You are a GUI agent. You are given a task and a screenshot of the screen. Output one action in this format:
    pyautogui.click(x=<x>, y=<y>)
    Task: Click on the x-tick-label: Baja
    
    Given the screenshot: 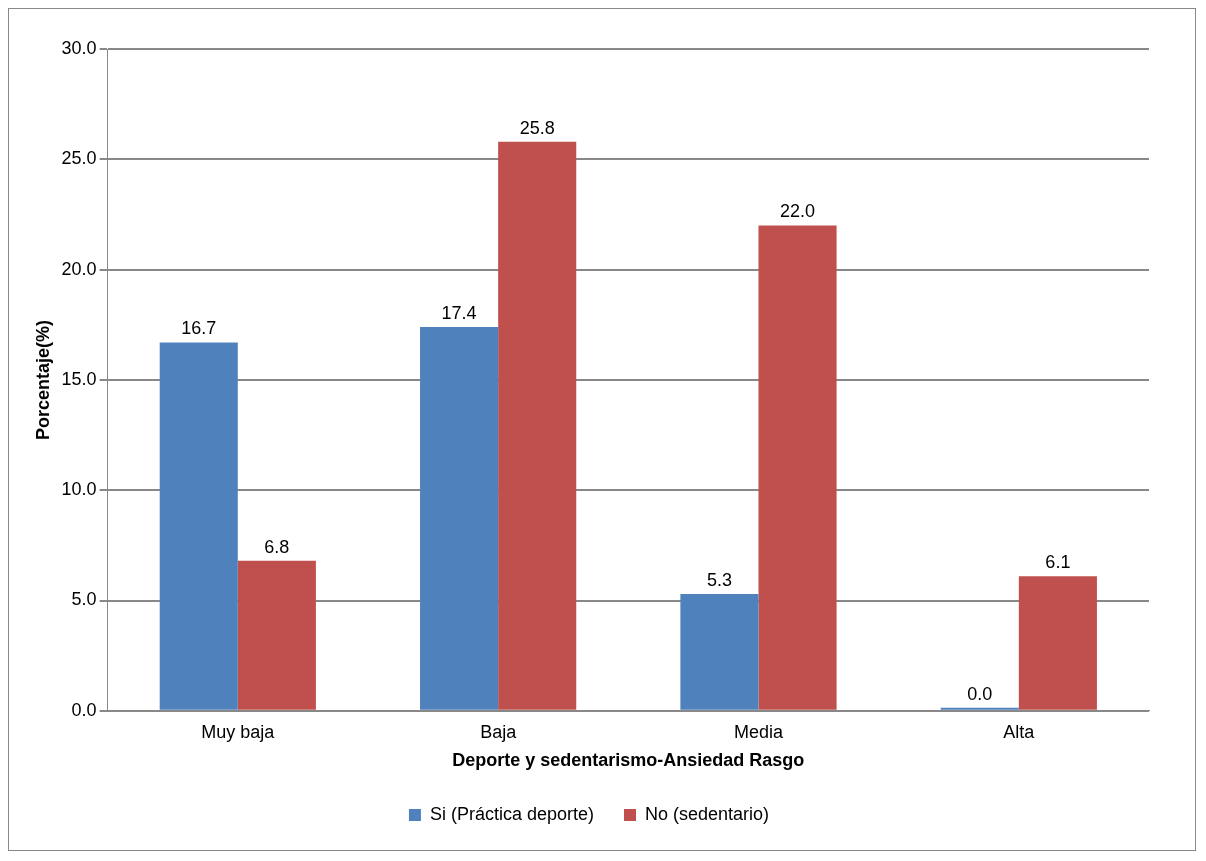 What is the action you would take?
    pyautogui.click(x=499, y=731)
    